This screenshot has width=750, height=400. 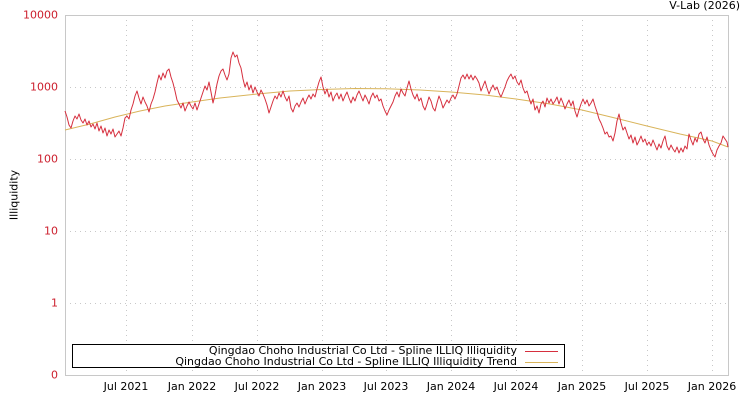 I want to click on x-tick: Jan 2023, so click(x=322, y=386).